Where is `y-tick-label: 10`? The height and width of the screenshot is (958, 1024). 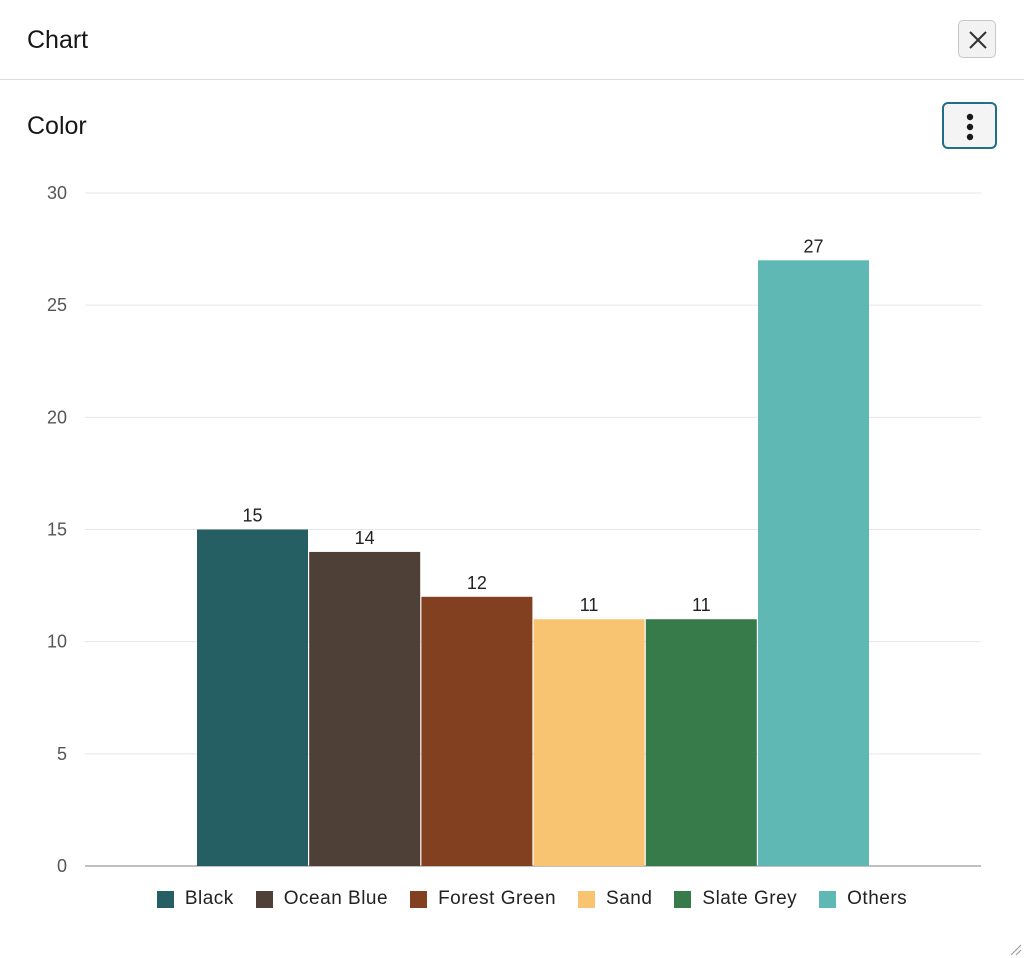
y-tick-label: 10 is located at coordinates (57, 642).